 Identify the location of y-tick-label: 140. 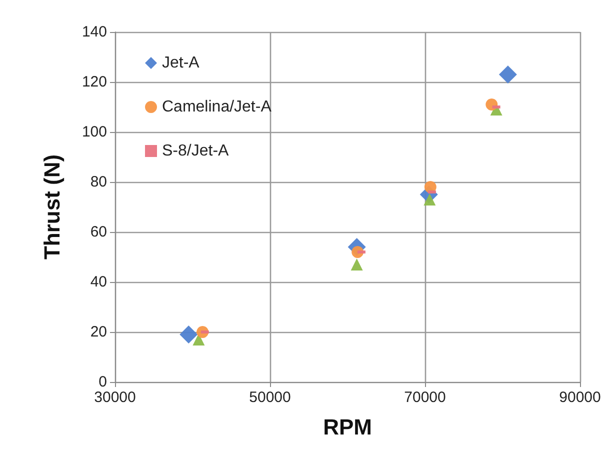
(94, 32).